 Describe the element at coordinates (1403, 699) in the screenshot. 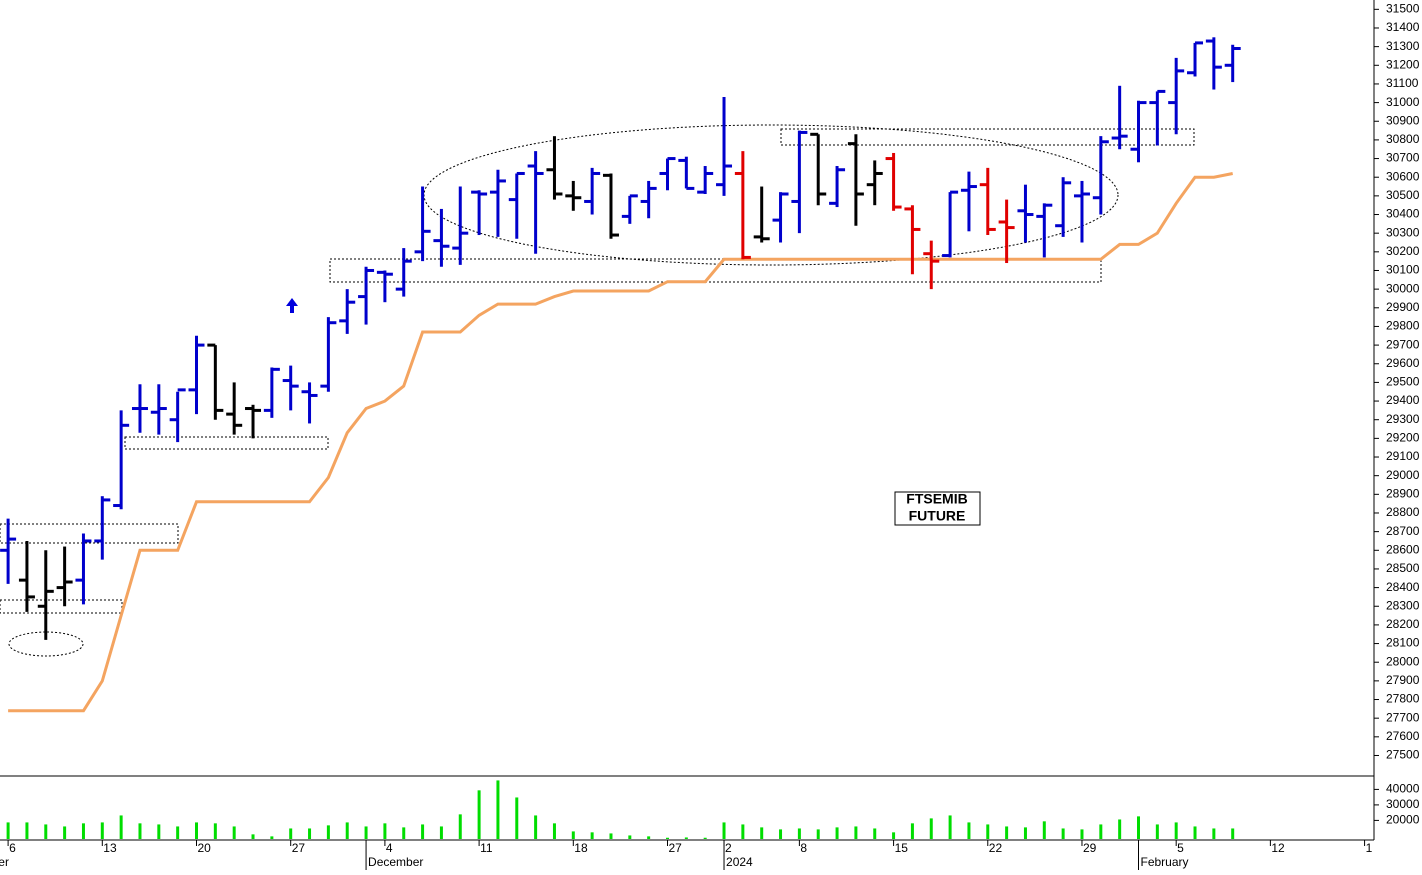

I see `y-tick-label: 27800` at that location.